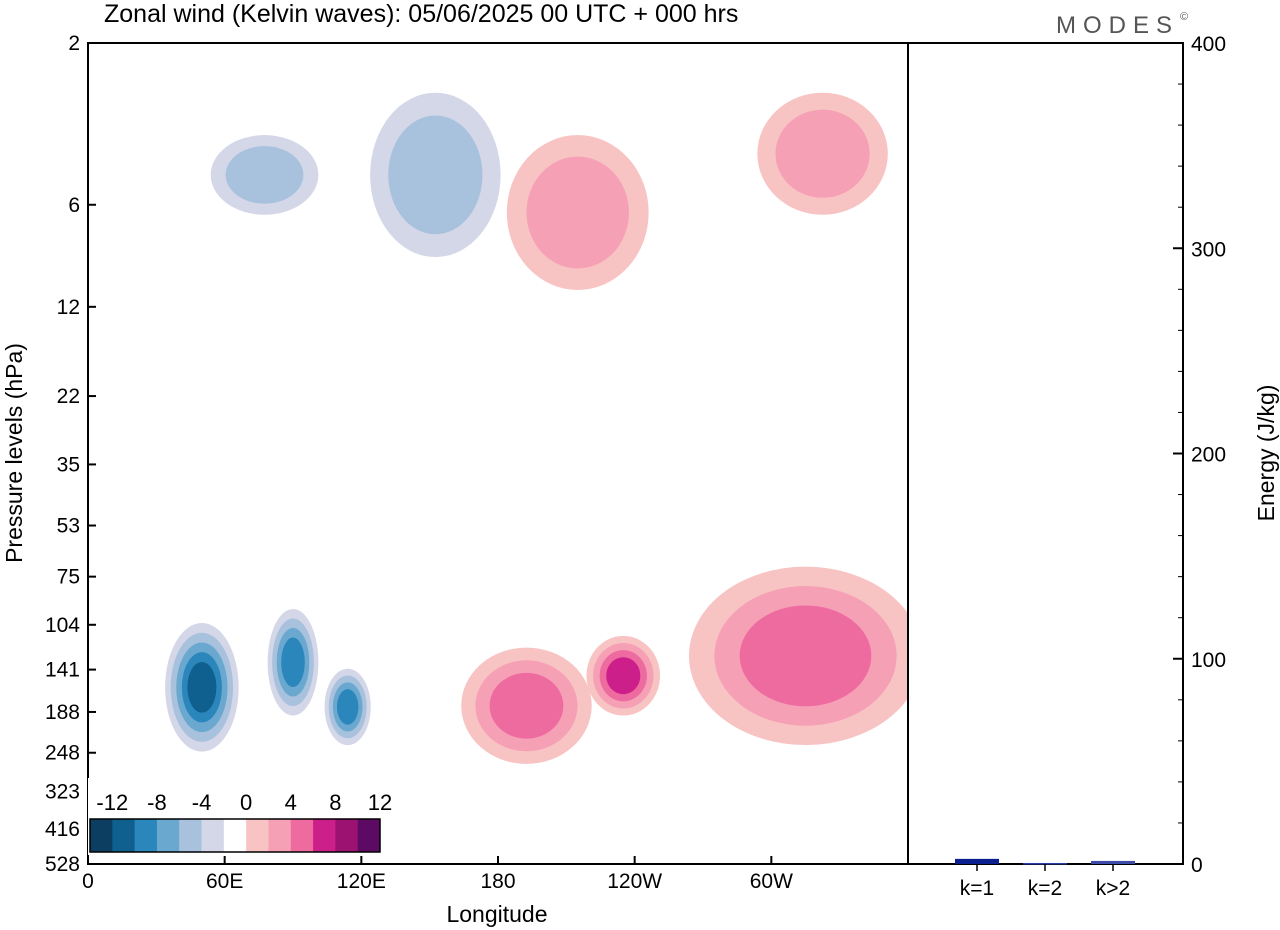  I want to click on energy-tick-label: 300, so click(1208, 249).